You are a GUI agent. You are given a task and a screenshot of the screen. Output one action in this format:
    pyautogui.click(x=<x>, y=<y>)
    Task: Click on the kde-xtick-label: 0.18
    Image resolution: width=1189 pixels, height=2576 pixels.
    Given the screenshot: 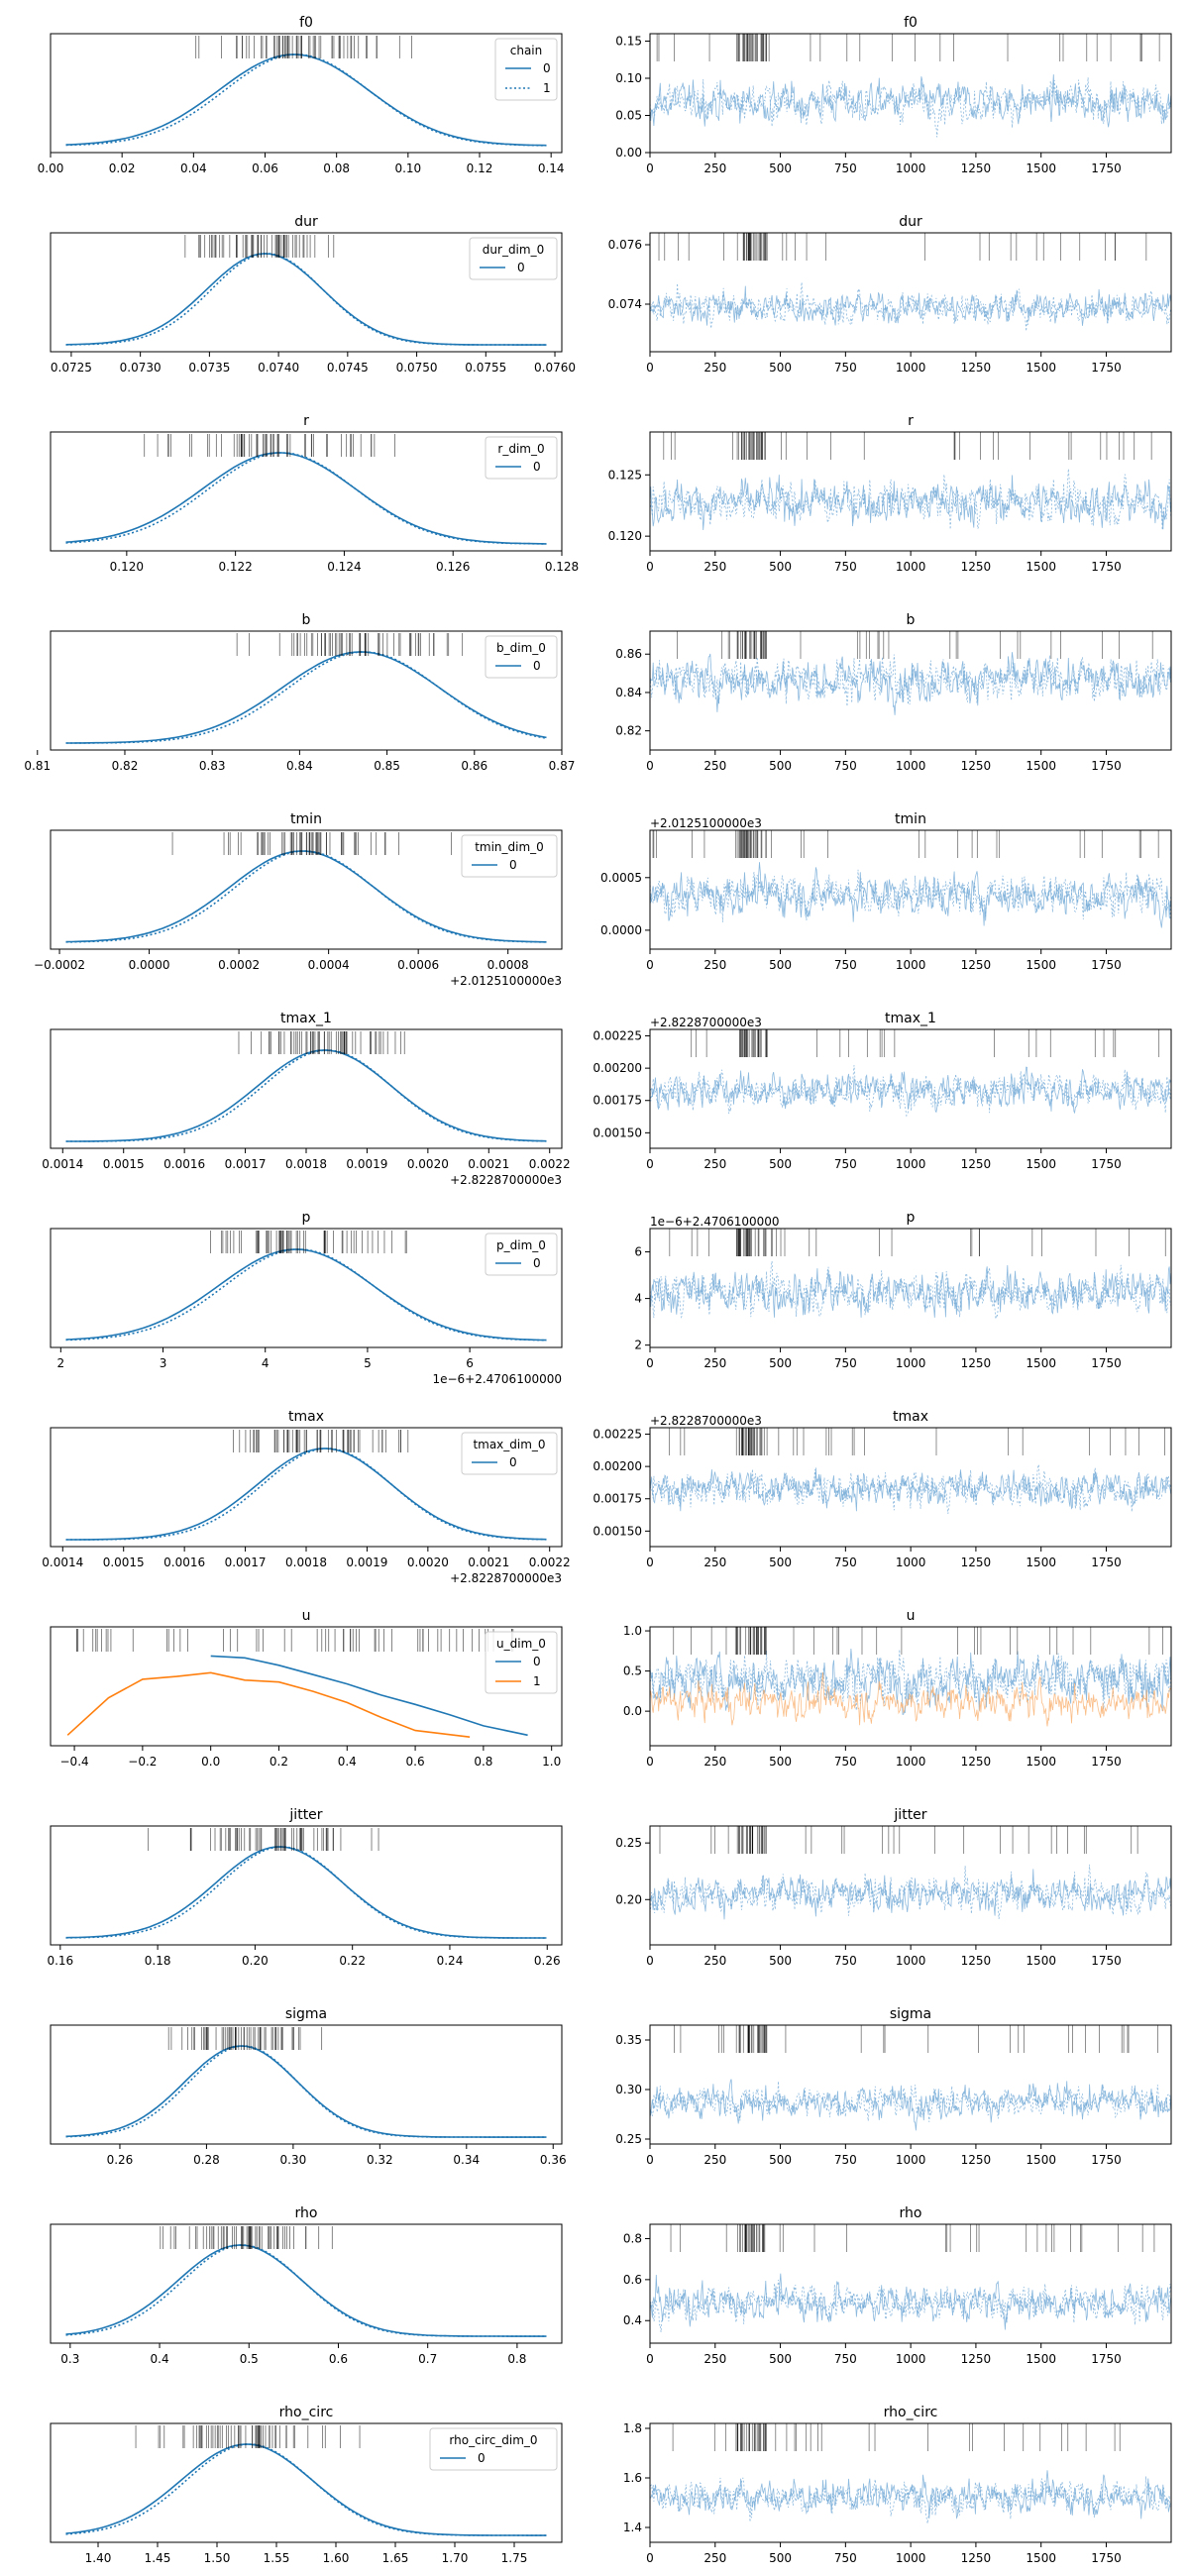 What is the action you would take?
    pyautogui.click(x=158, y=1961)
    